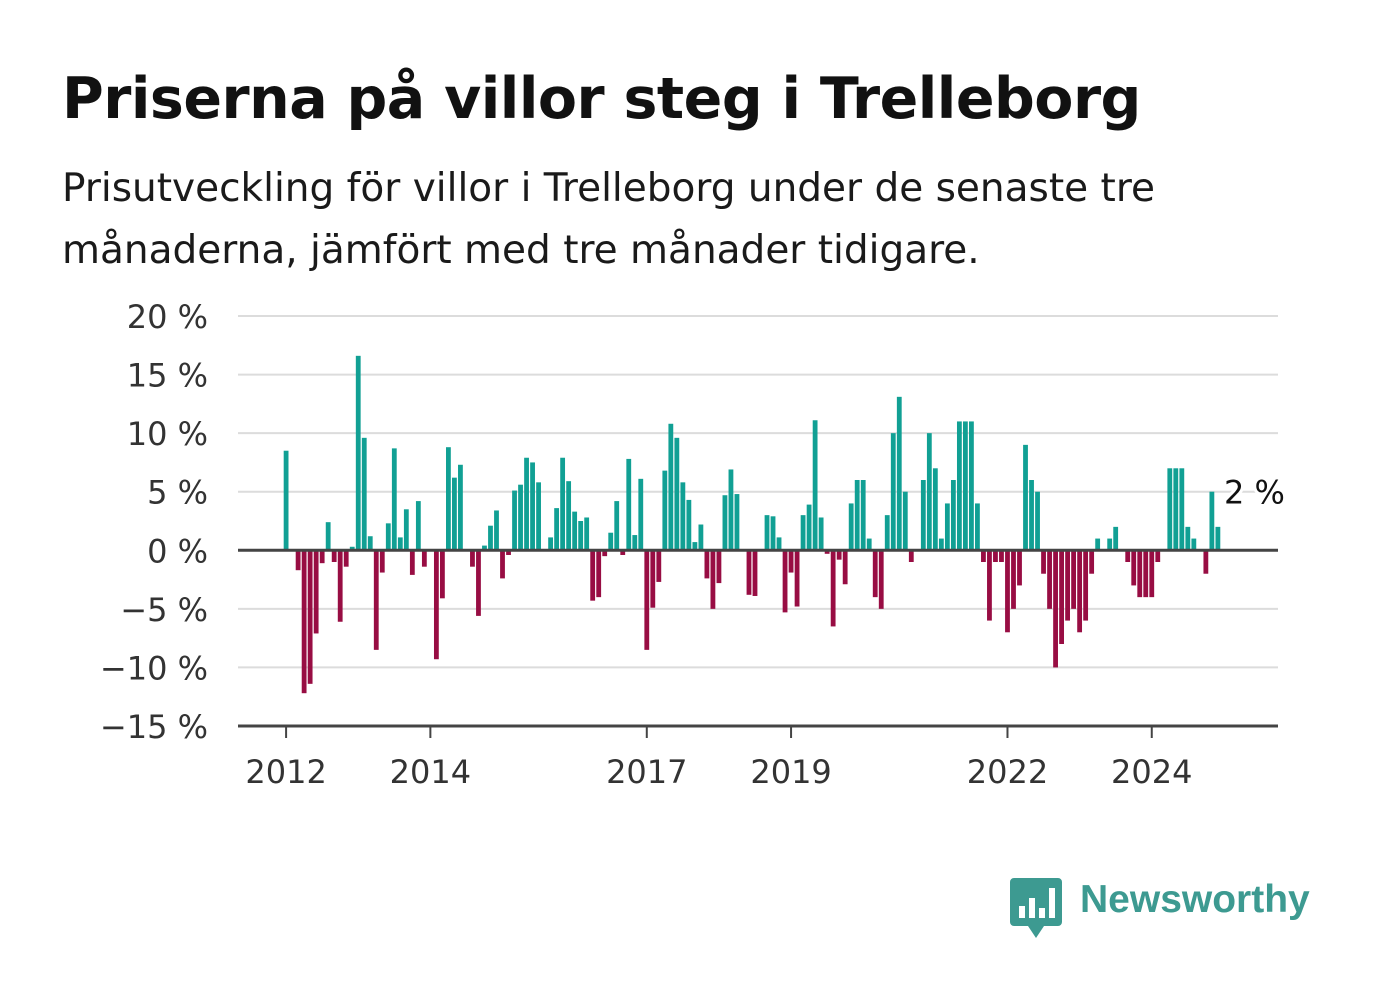 This screenshot has width=1382, height=999. Describe the element at coordinates (1036, 908) in the screenshot. I see `bar-chart-speech-bubble-icon` at that location.